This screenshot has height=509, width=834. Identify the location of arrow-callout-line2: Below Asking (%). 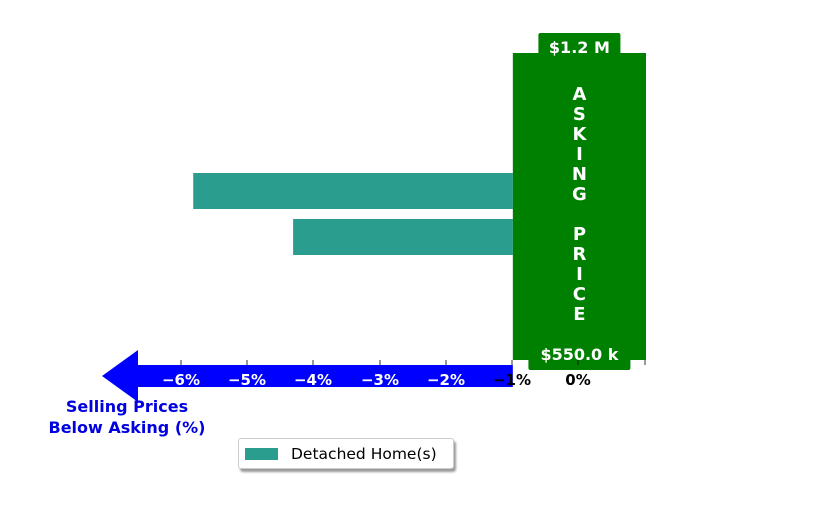
(127, 427).